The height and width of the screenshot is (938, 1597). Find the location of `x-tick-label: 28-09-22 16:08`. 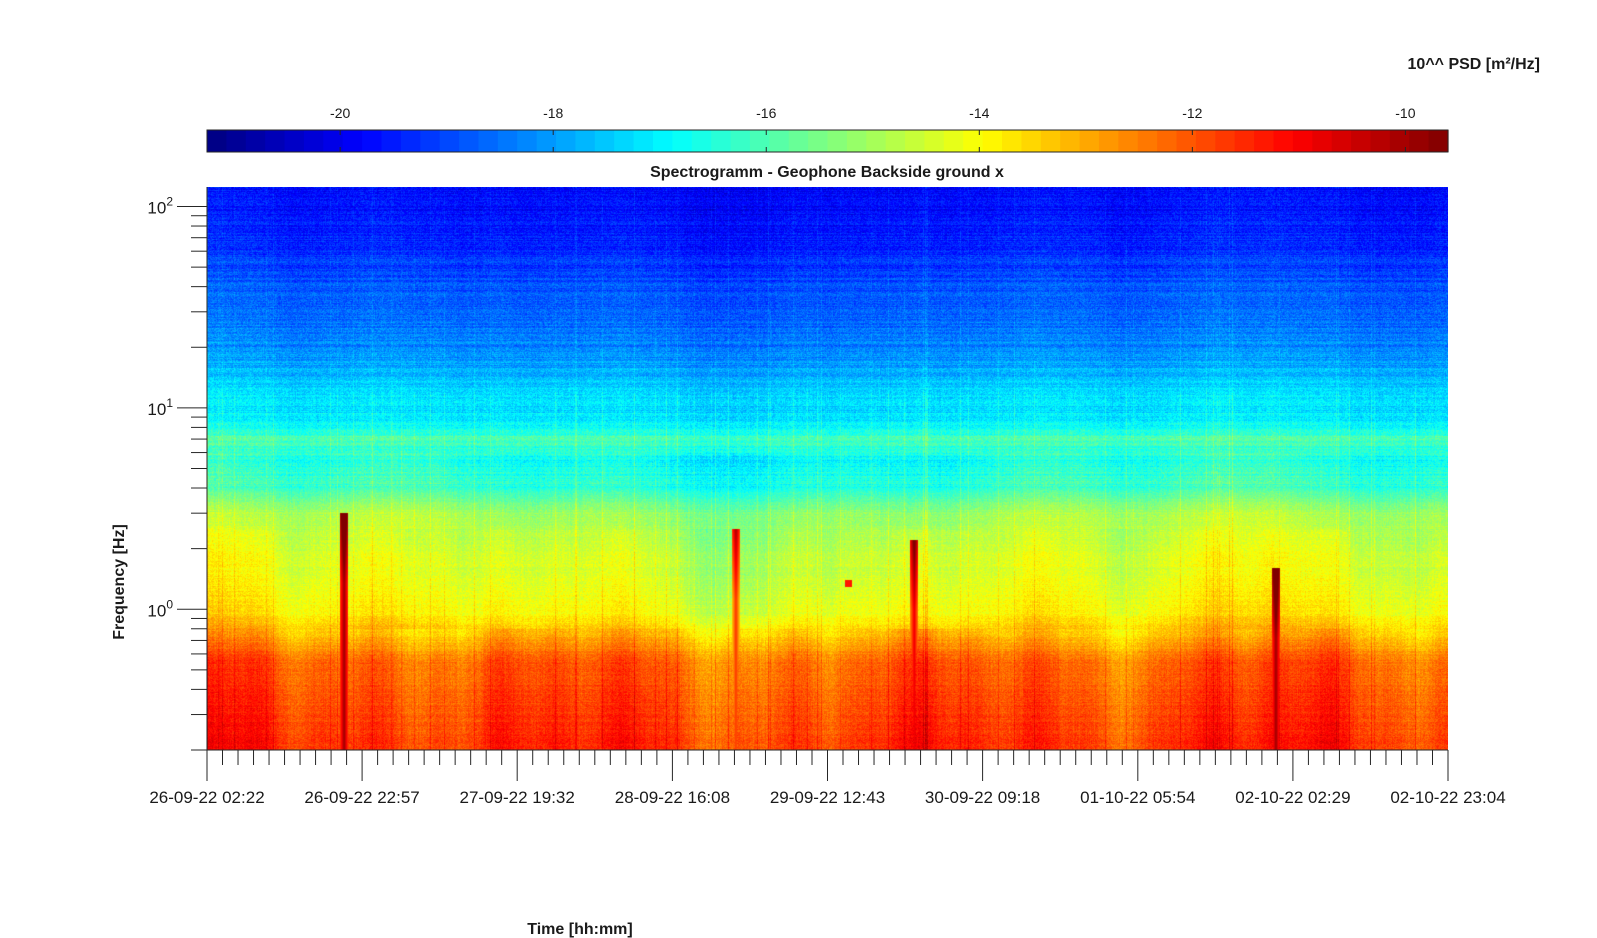

x-tick-label: 28-09-22 16:08 is located at coordinates (672, 797).